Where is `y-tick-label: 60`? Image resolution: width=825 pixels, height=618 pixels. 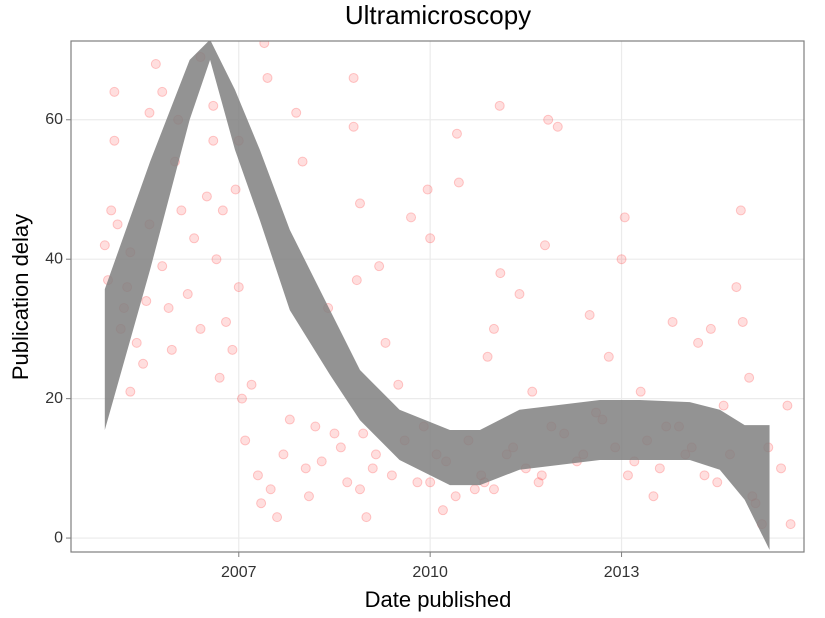 y-tick-label: 60 is located at coordinates (54, 119).